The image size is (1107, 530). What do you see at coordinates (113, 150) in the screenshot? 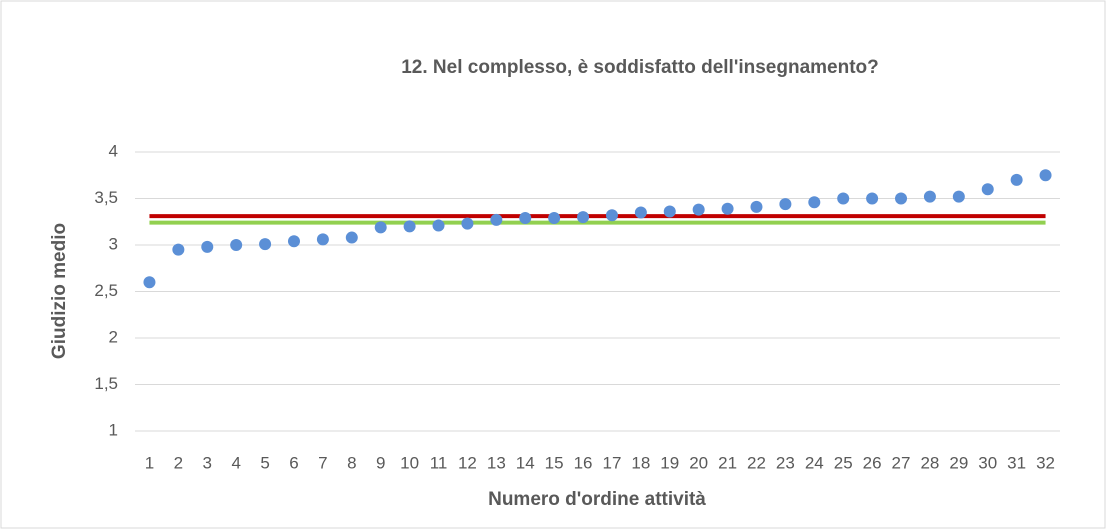
I see `y-tick-label: 4` at bounding box center [113, 150].